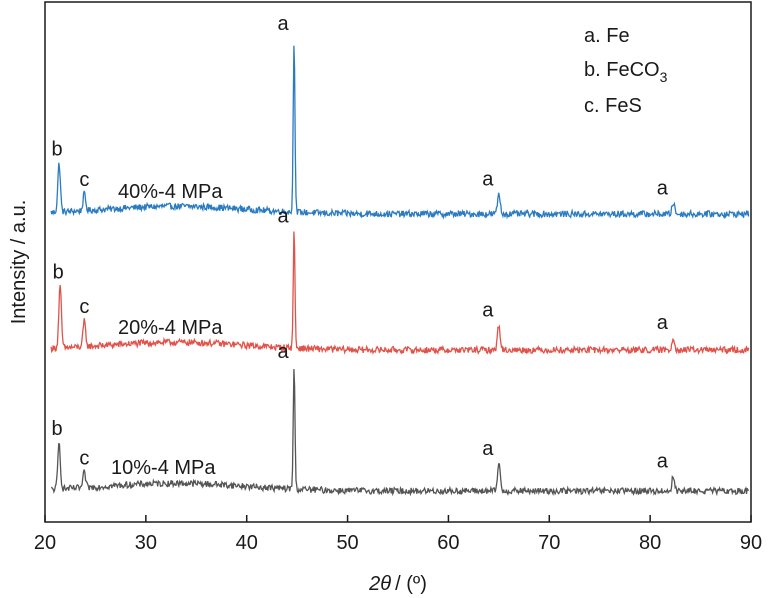 This screenshot has height=598, width=768. Describe the element at coordinates (146, 543) in the screenshot. I see `x-tick-label: 30` at that location.